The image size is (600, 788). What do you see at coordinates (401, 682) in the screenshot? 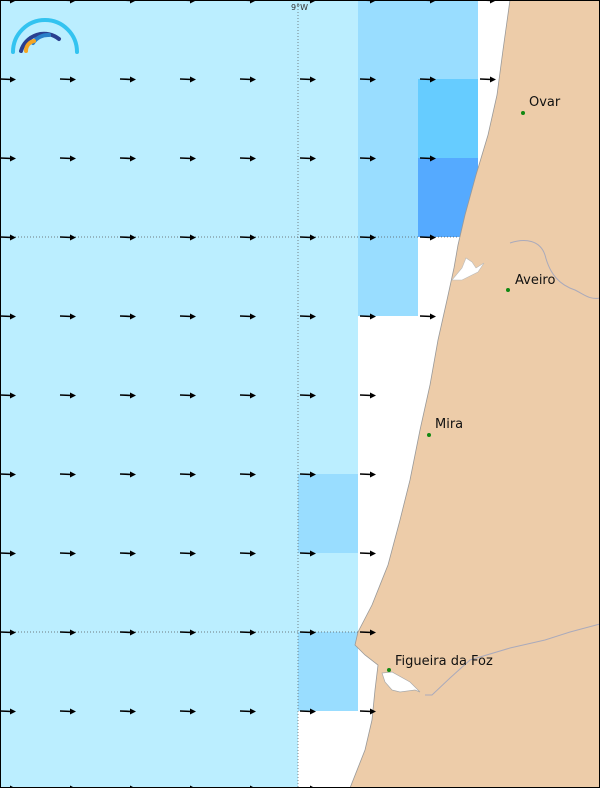
I see `mondego-estuary` at bounding box center [401, 682].